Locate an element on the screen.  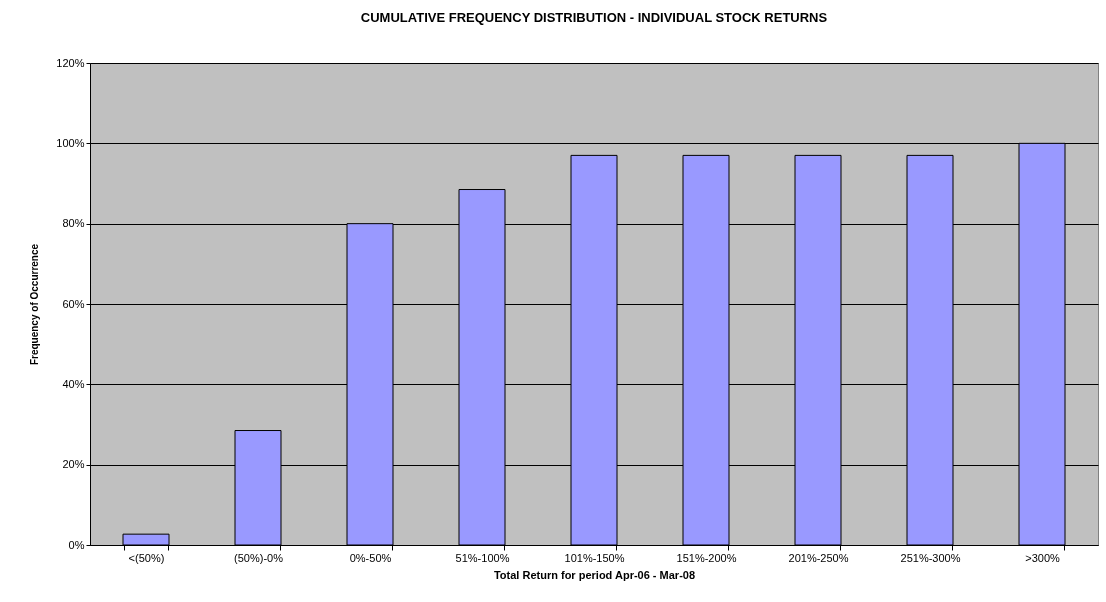
y-axis-title: Frequency of Occurrence is located at coordinates (35, 304).